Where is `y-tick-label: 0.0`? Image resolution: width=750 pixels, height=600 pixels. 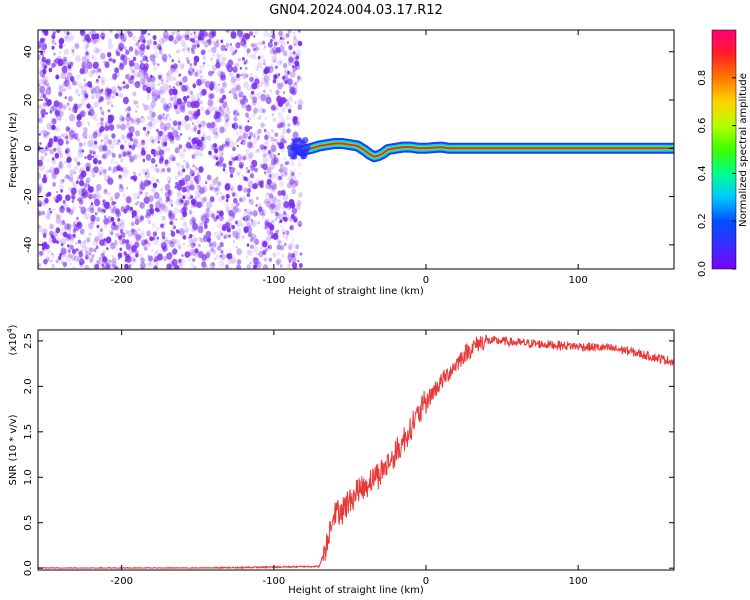 y-tick-label: 0.0 is located at coordinates (28, 568).